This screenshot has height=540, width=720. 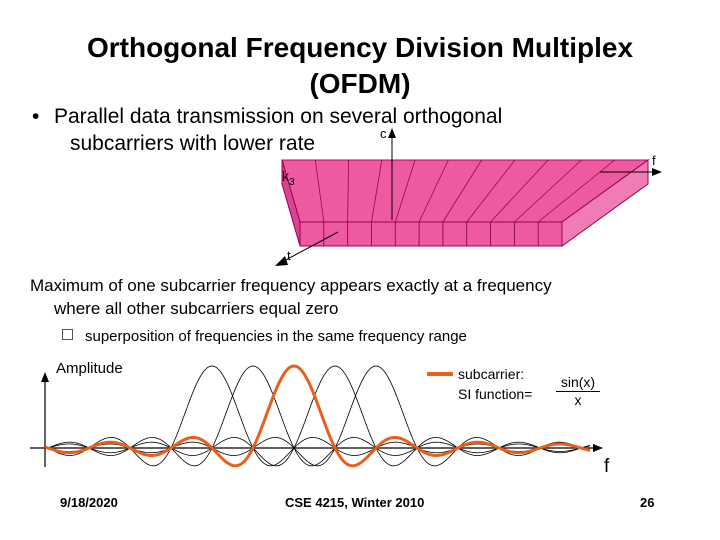 What do you see at coordinates (495, 394) in the screenshot?
I see `legend-line-2: SI function=` at bounding box center [495, 394].